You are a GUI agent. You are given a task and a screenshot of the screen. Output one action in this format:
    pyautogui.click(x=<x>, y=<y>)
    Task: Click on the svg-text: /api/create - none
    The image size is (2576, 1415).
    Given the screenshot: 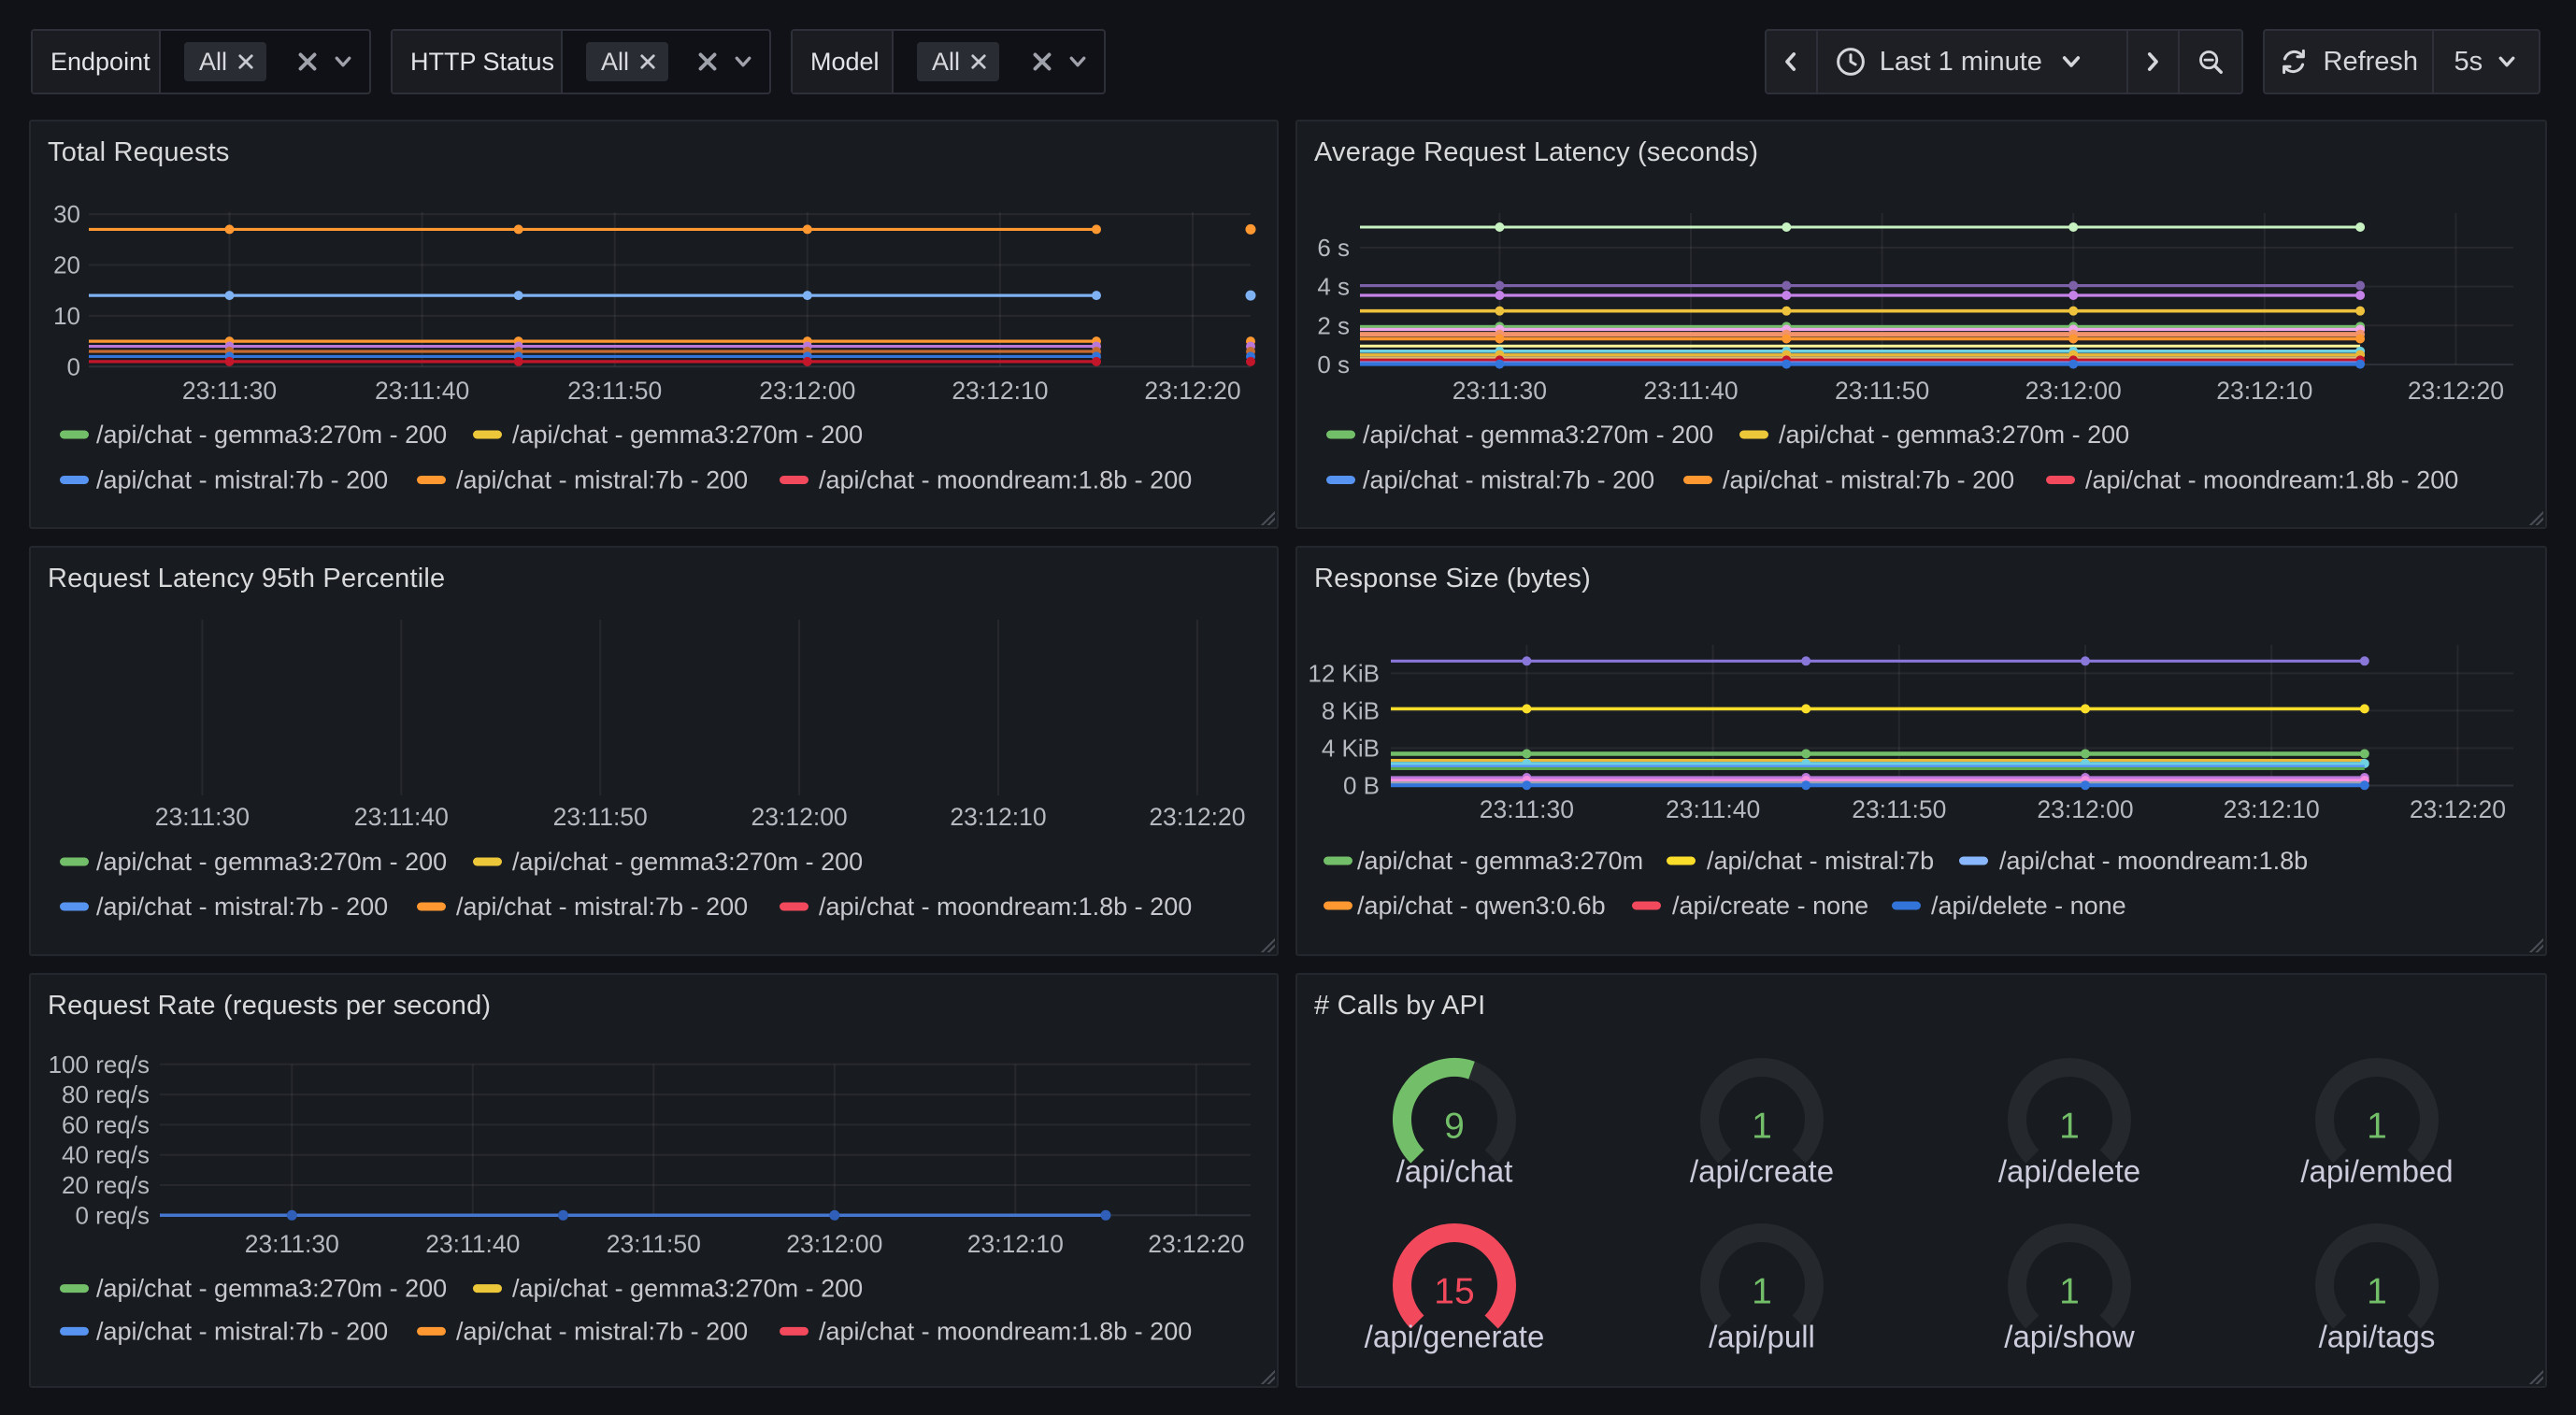 What is the action you would take?
    pyautogui.click(x=1770, y=906)
    